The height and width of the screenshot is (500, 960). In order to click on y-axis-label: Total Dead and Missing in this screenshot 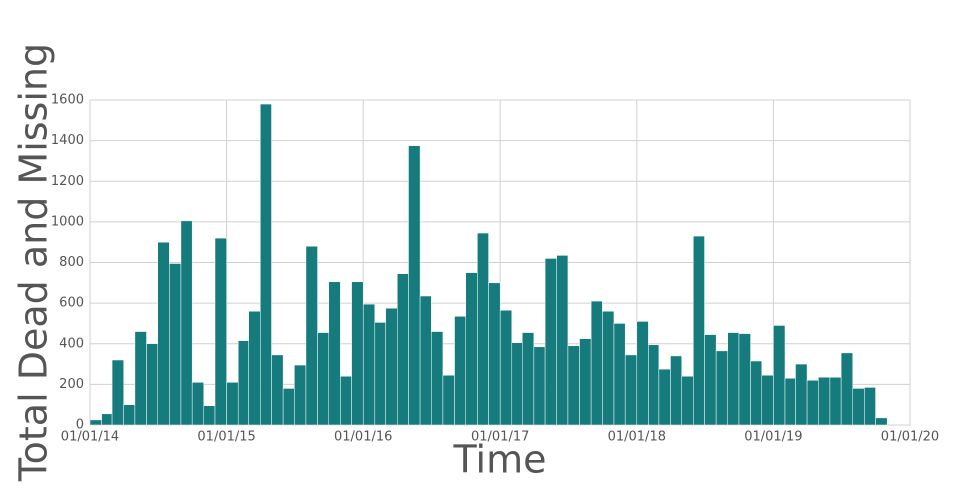, I will do `click(34, 262)`.